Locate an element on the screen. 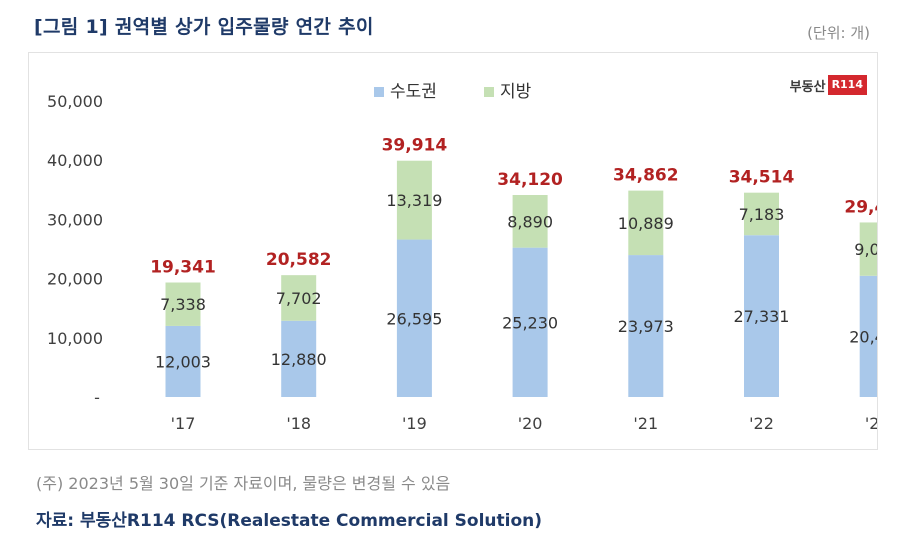 This screenshot has height=551, width=900. legend-swatch-regional is located at coordinates (489, 92).